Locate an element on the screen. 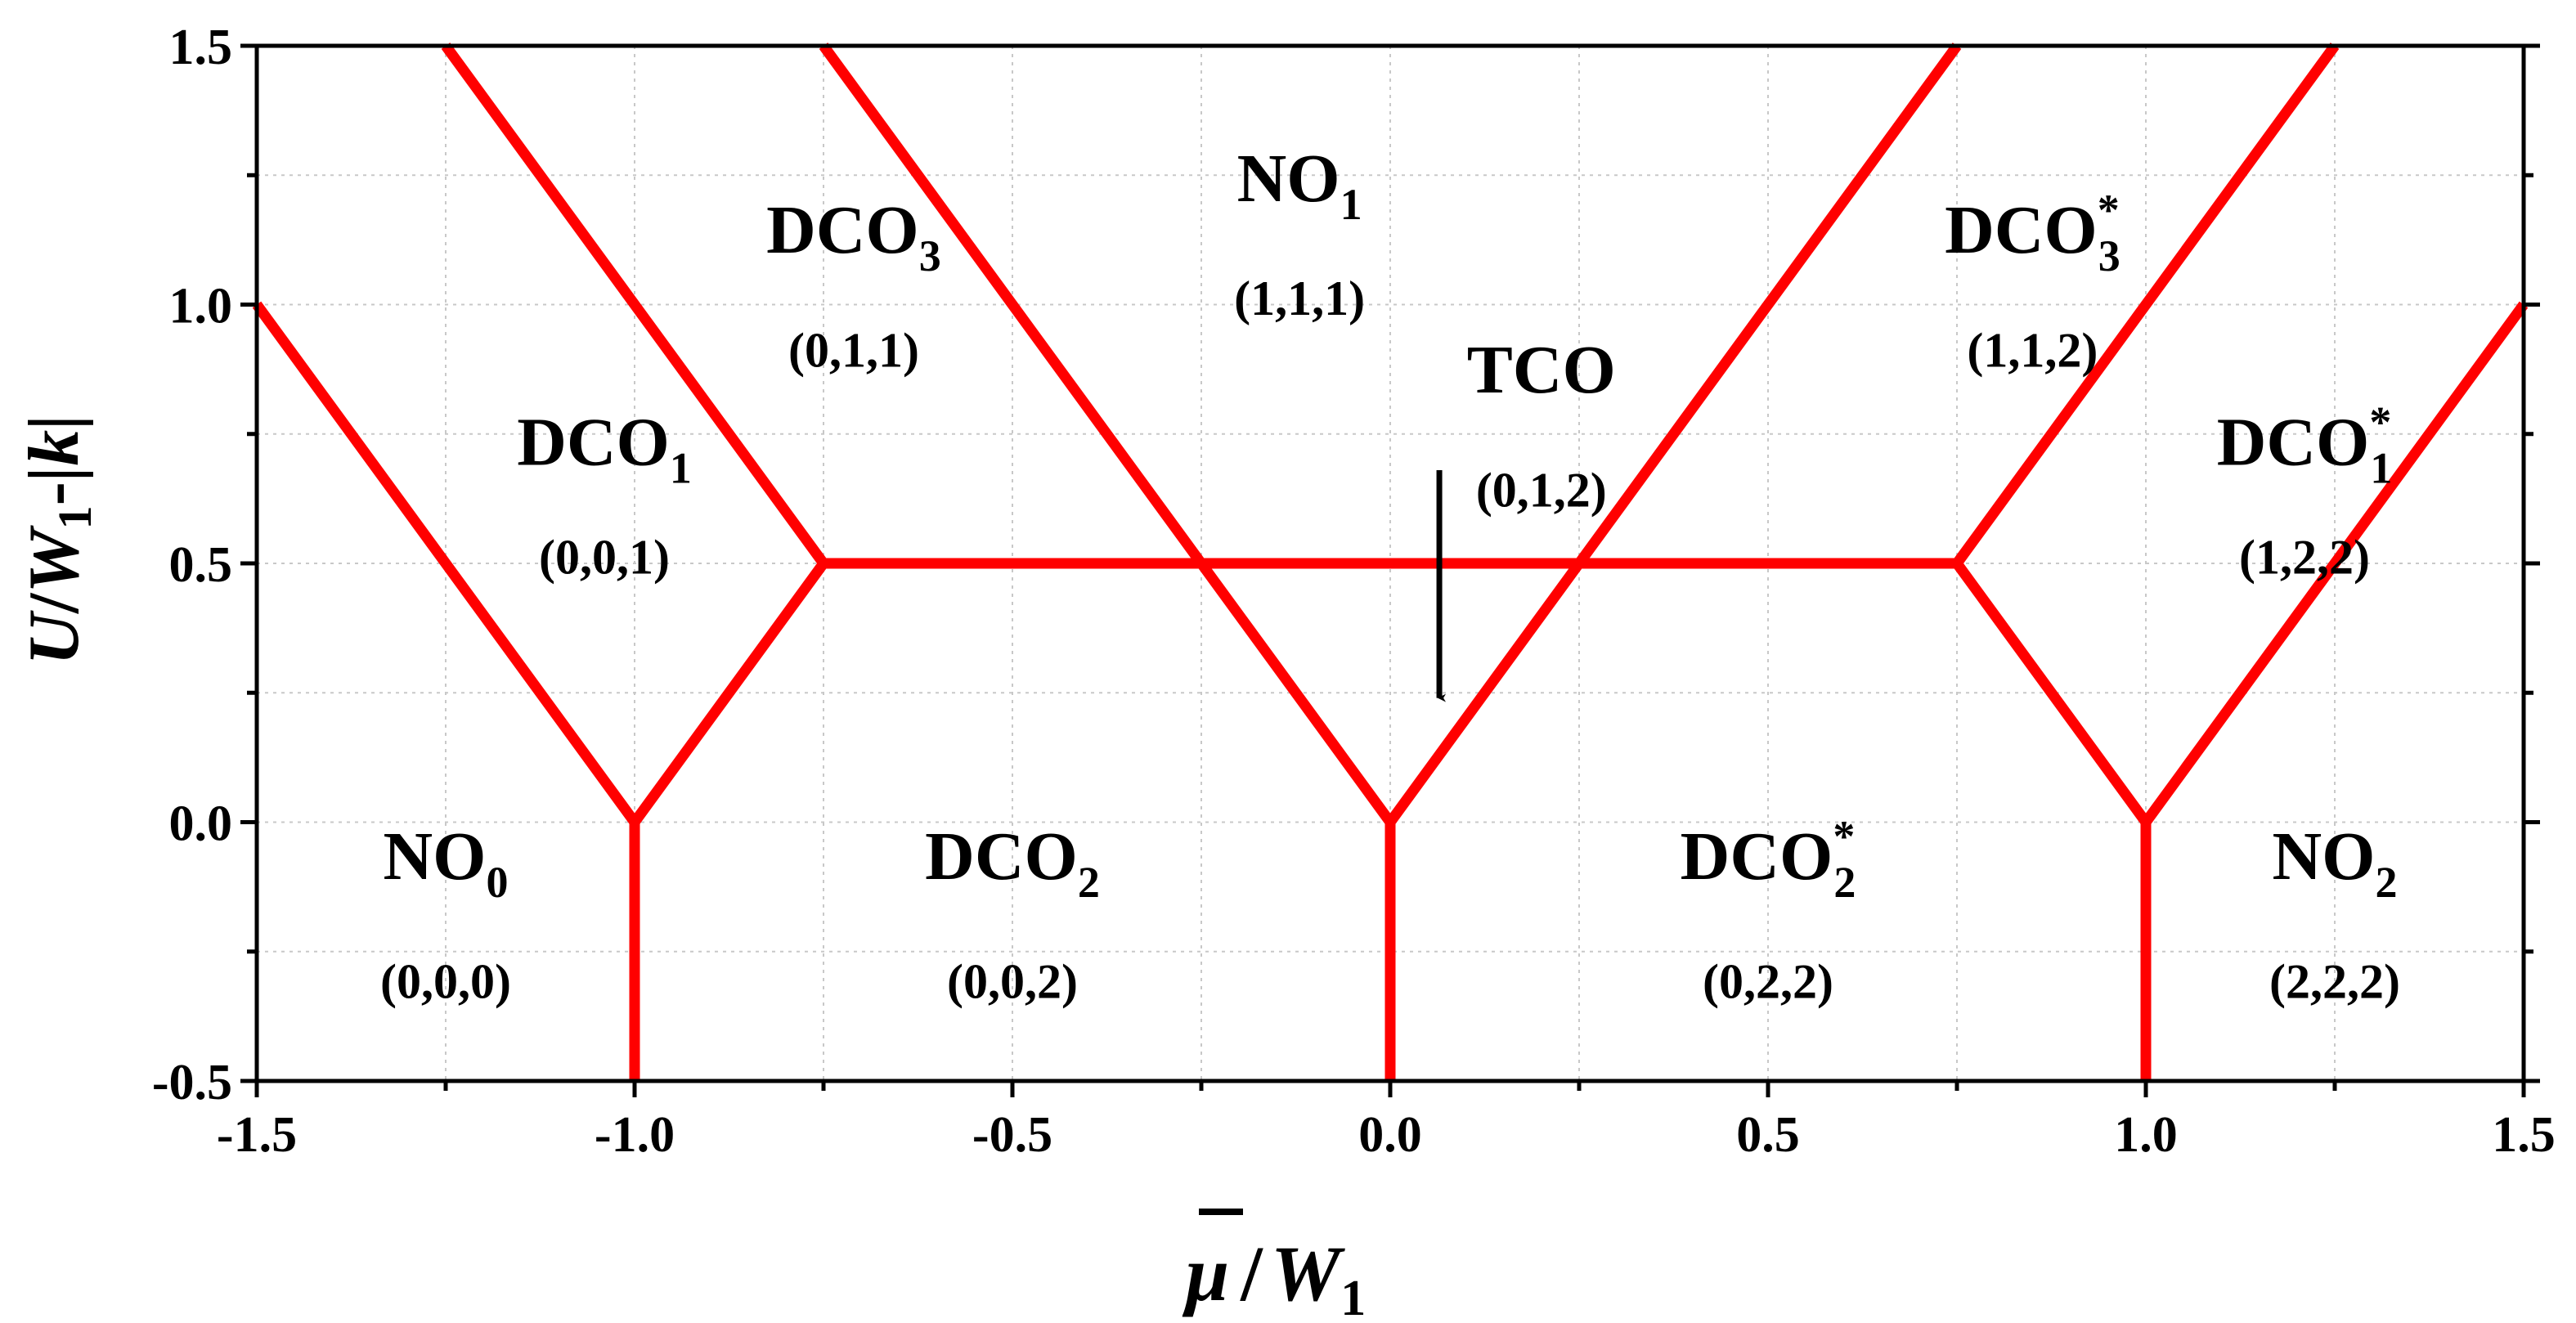 This screenshot has width=2576, height=1323. x-axis-title-slash: / is located at coordinates (1251, 1274).